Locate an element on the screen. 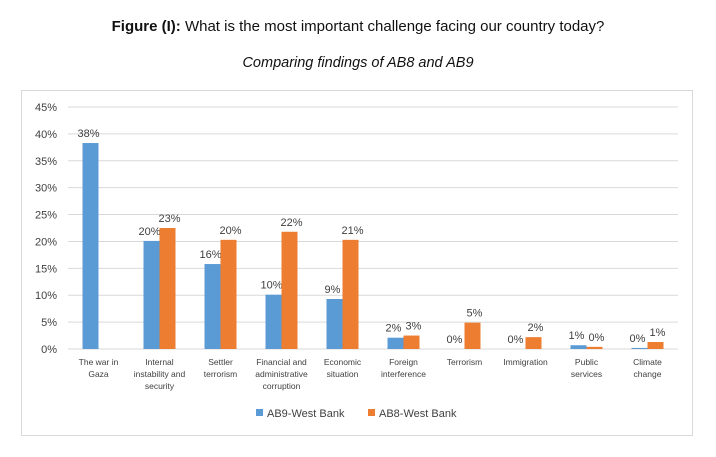 The image size is (716, 457). x-tick-label: instability and is located at coordinates (160, 374).